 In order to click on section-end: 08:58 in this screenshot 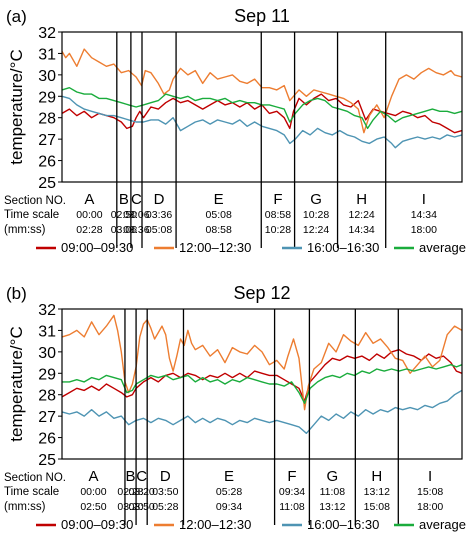, I will do `click(219, 230)`.